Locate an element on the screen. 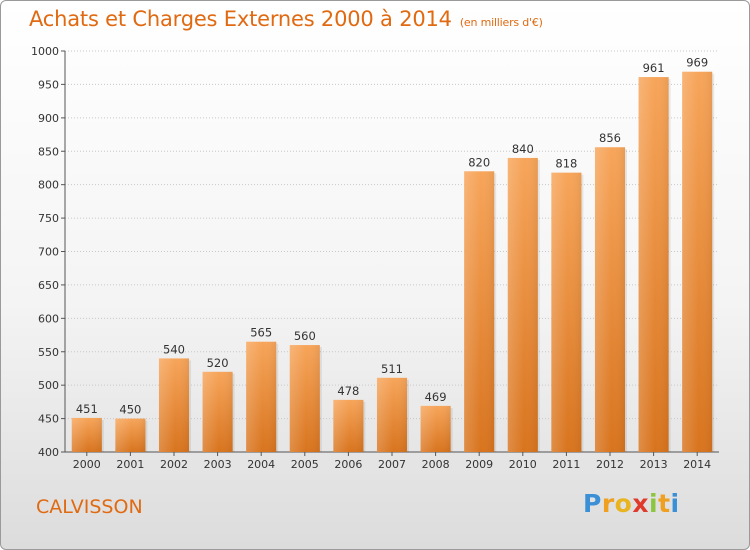  y-tick-label-500: 500 is located at coordinates (48, 385).